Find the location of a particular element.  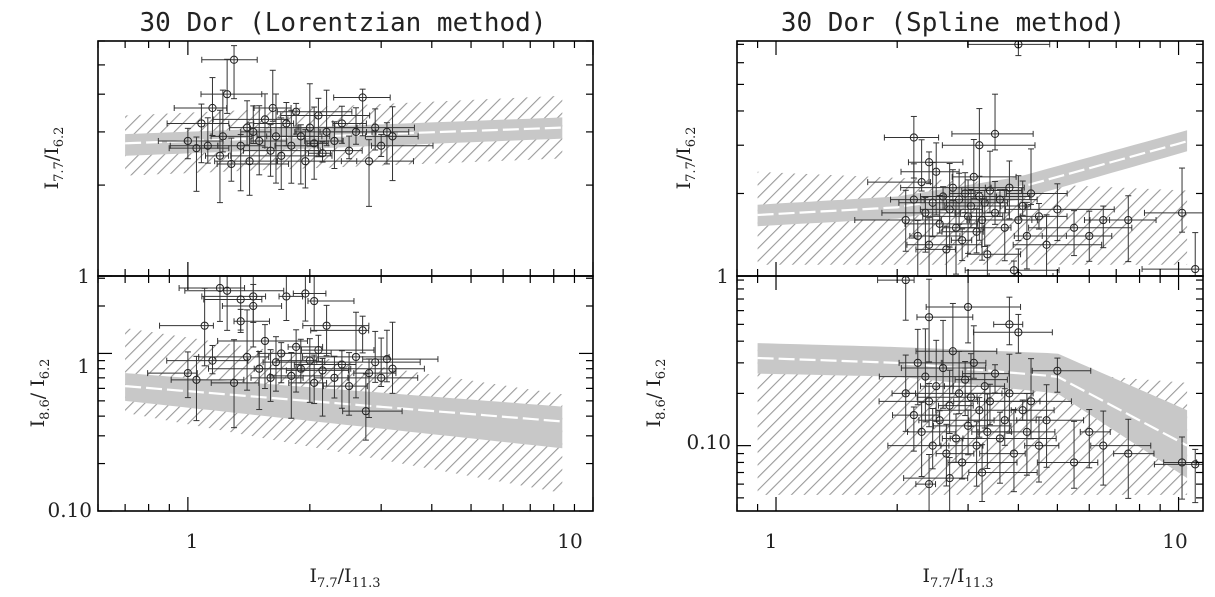

x-tick-label: 1 is located at coordinates (192, 541).